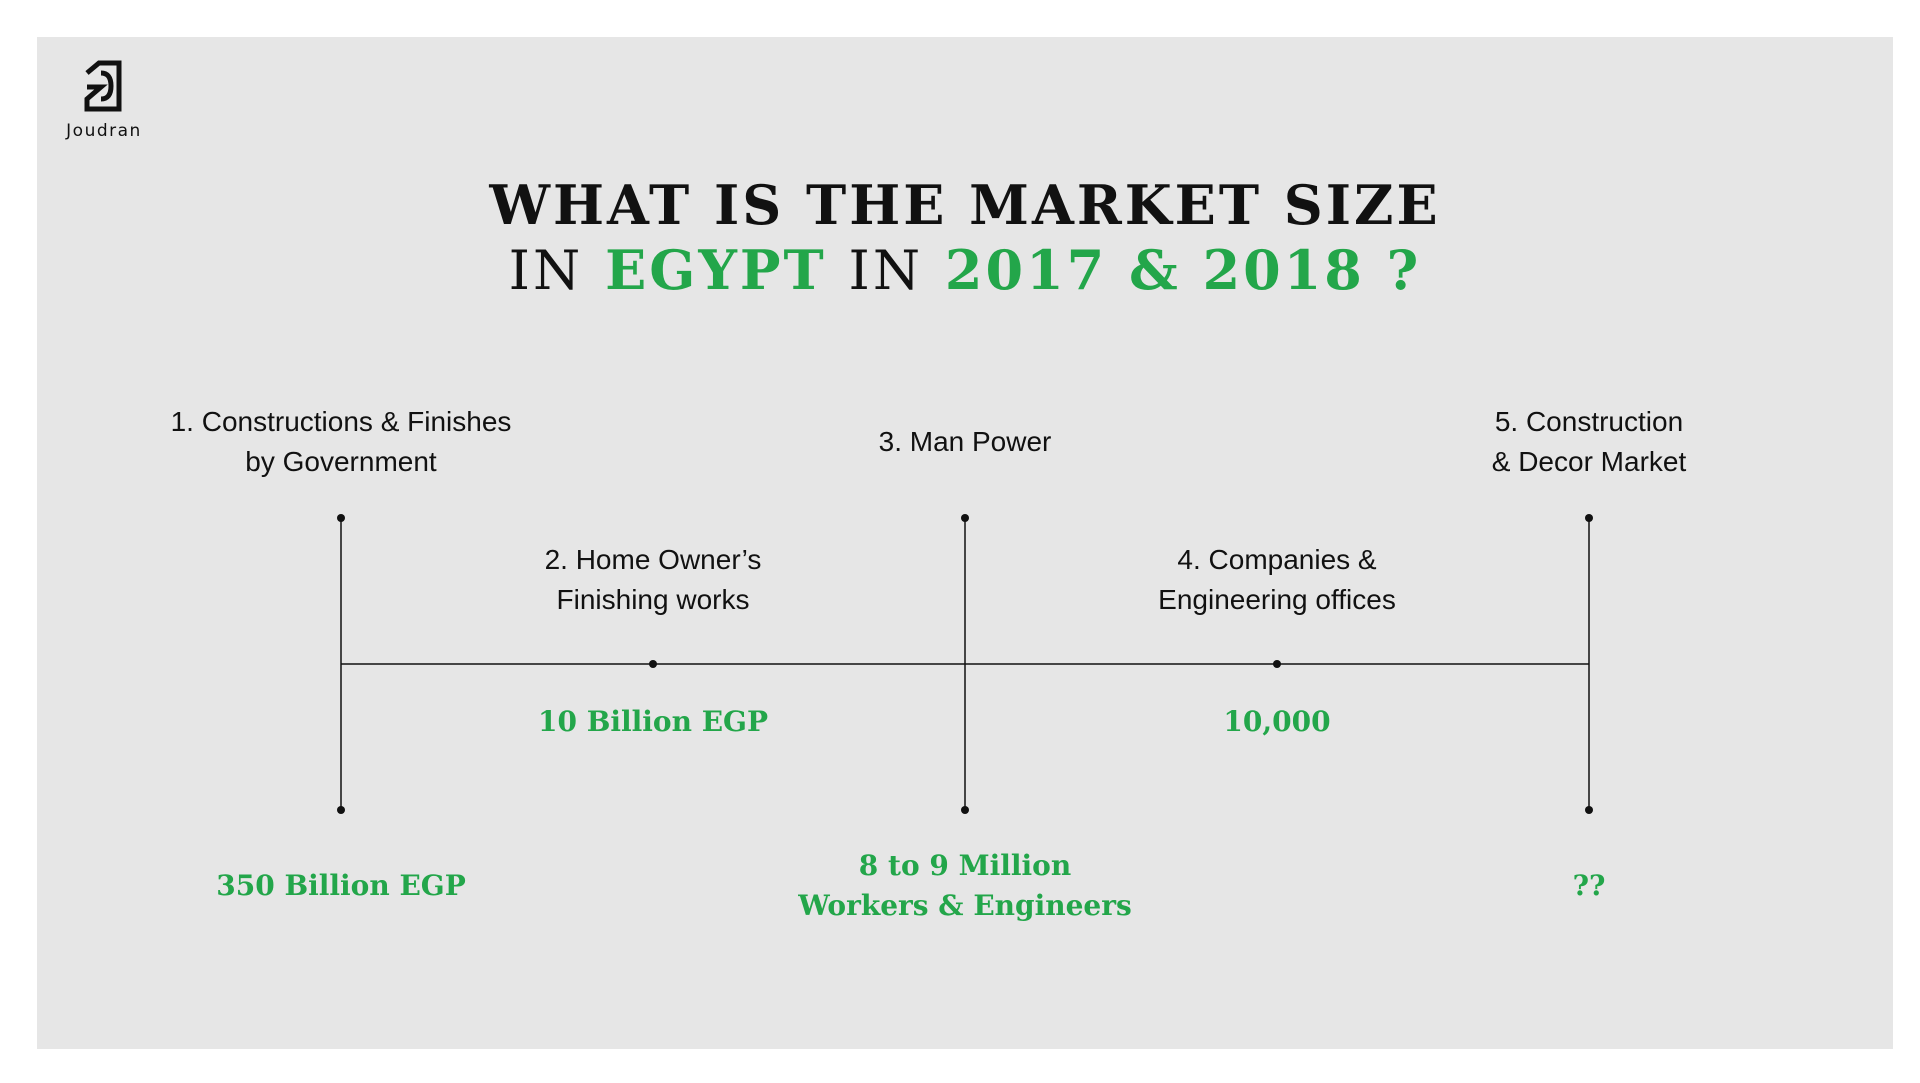  What do you see at coordinates (716, 270) in the screenshot?
I see `title-egypt: EGYPT` at bounding box center [716, 270].